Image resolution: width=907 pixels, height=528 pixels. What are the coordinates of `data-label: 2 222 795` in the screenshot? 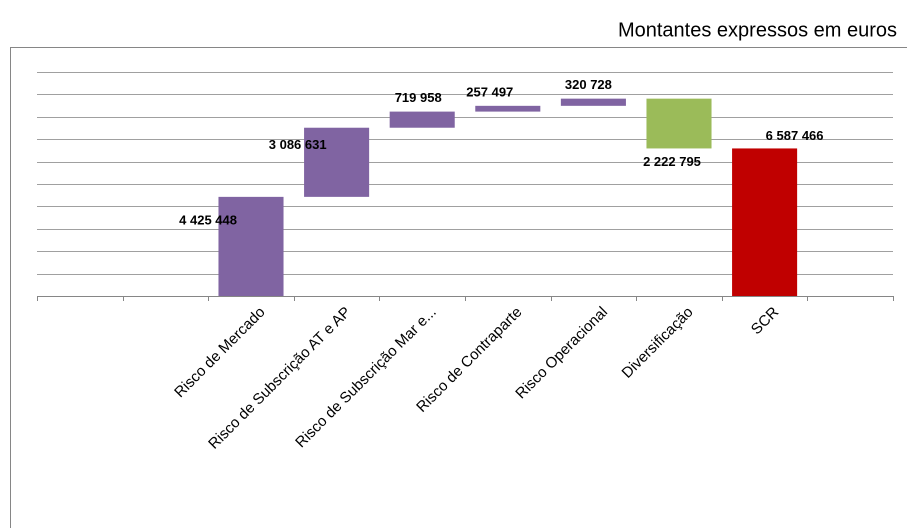 It's located at (672, 161).